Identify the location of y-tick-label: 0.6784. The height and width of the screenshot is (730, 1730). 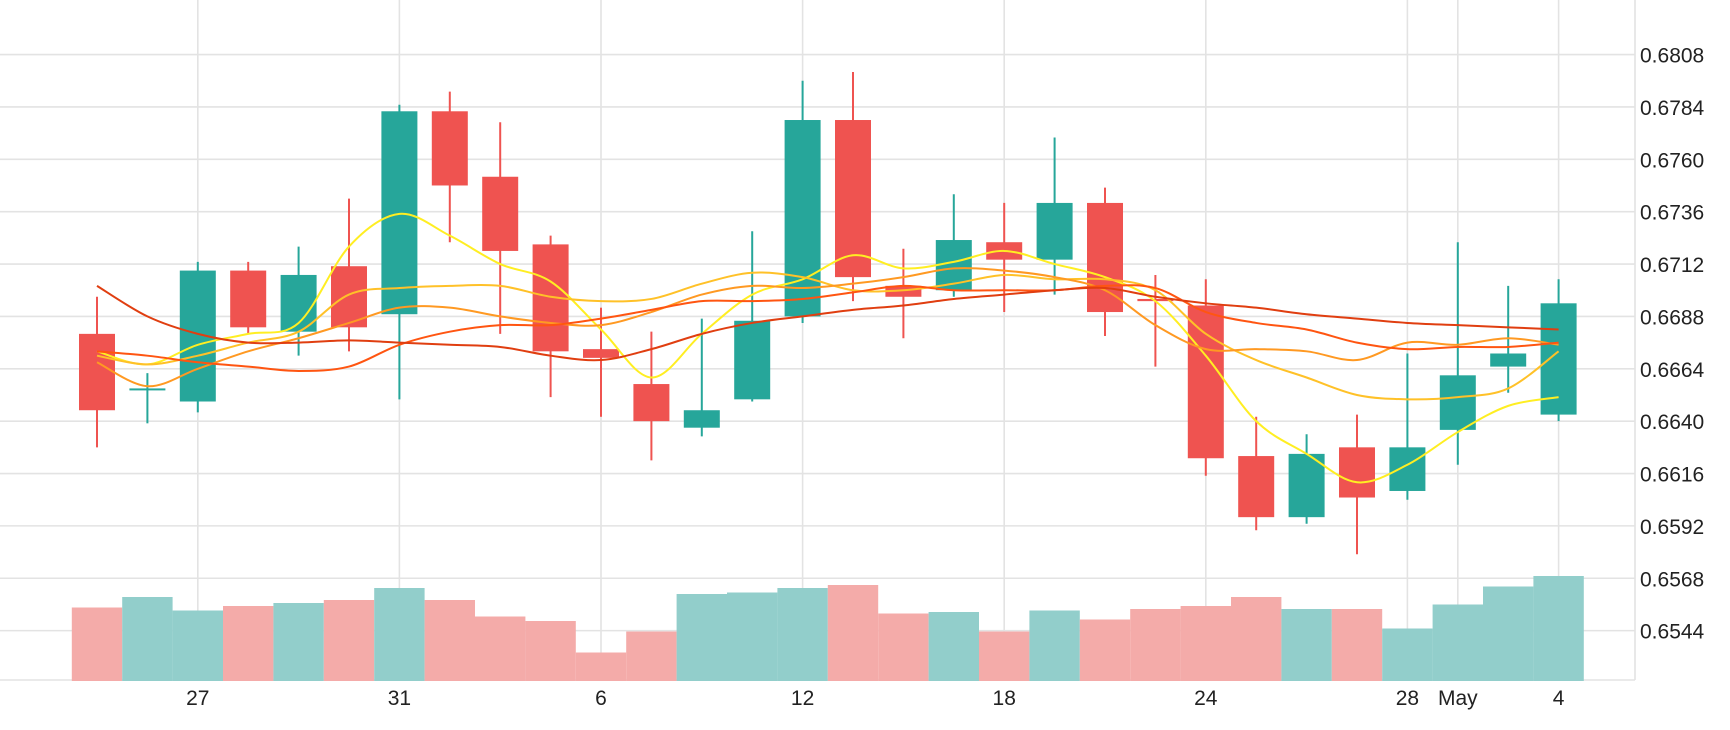
(1672, 108).